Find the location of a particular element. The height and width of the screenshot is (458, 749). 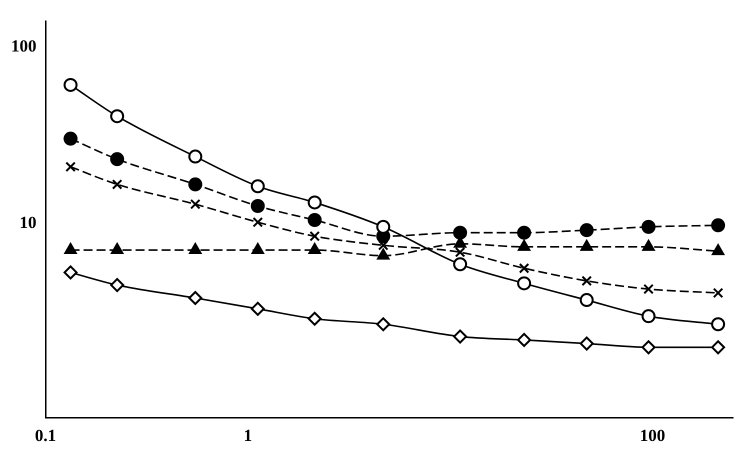

x-tick-label: 1 is located at coordinates (248, 436).